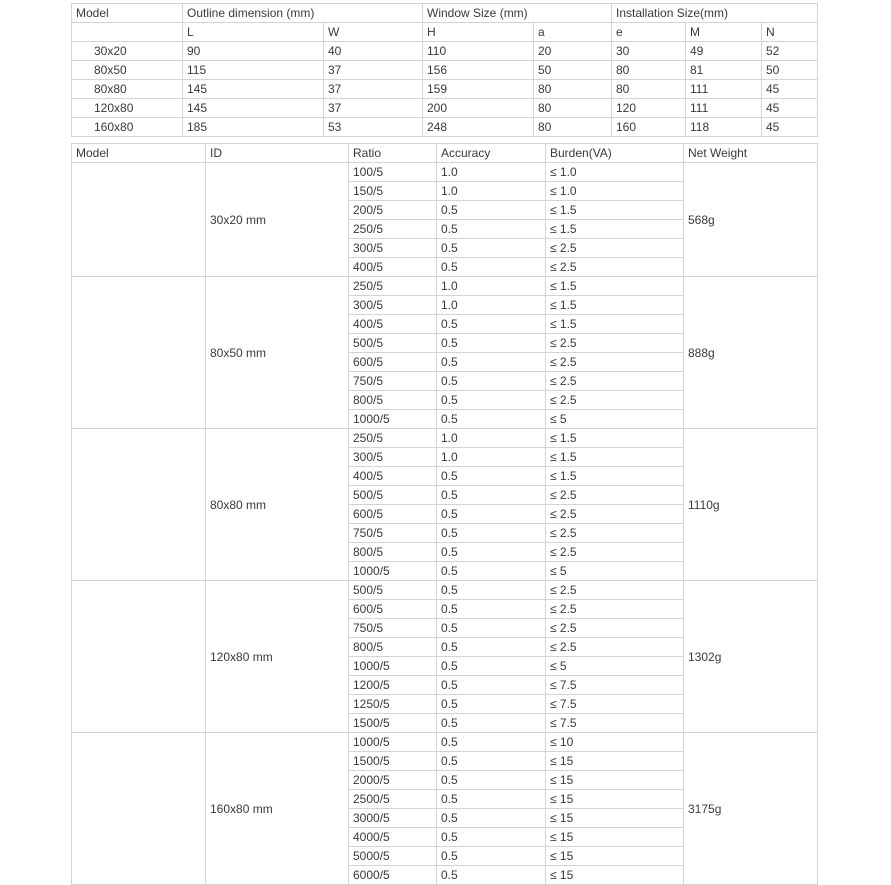  Describe the element at coordinates (614, 172) in the screenshot. I see `burden-cell: ≤ 1.0` at that location.